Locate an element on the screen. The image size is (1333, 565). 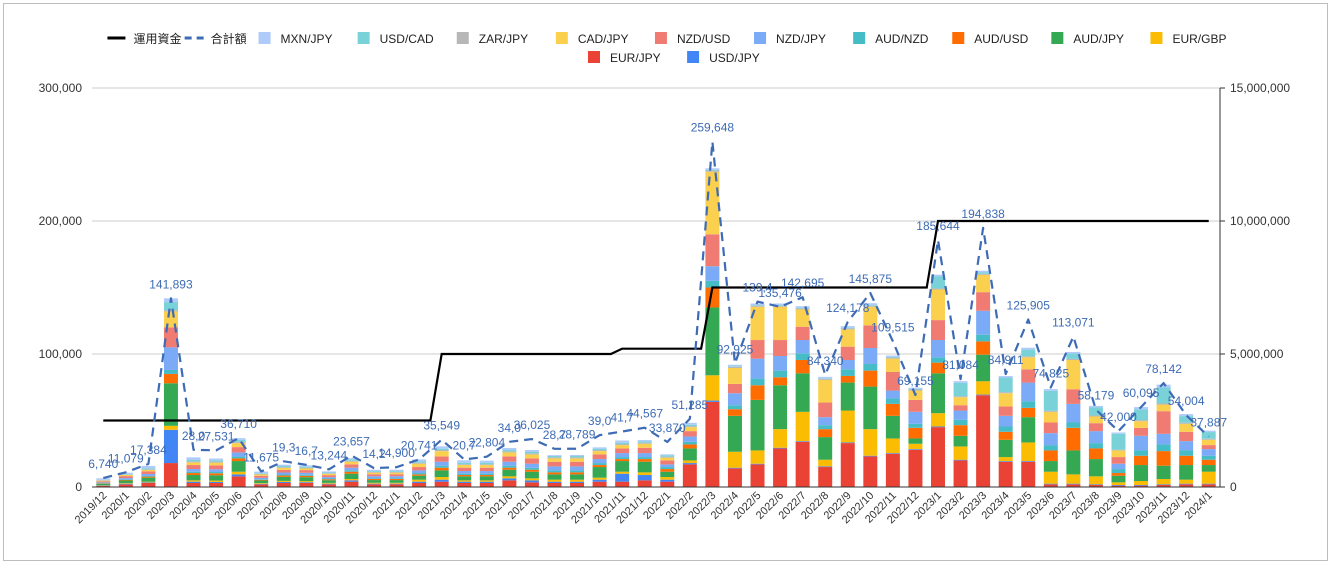
total-data-label: 81,084 is located at coordinates (960, 365).